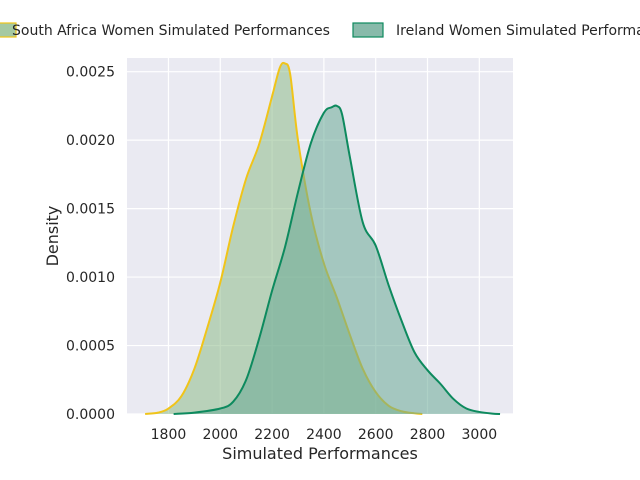 This screenshot has height=480, width=640. What do you see at coordinates (480, 435) in the screenshot?
I see `x-tick-label: 3000` at bounding box center [480, 435].